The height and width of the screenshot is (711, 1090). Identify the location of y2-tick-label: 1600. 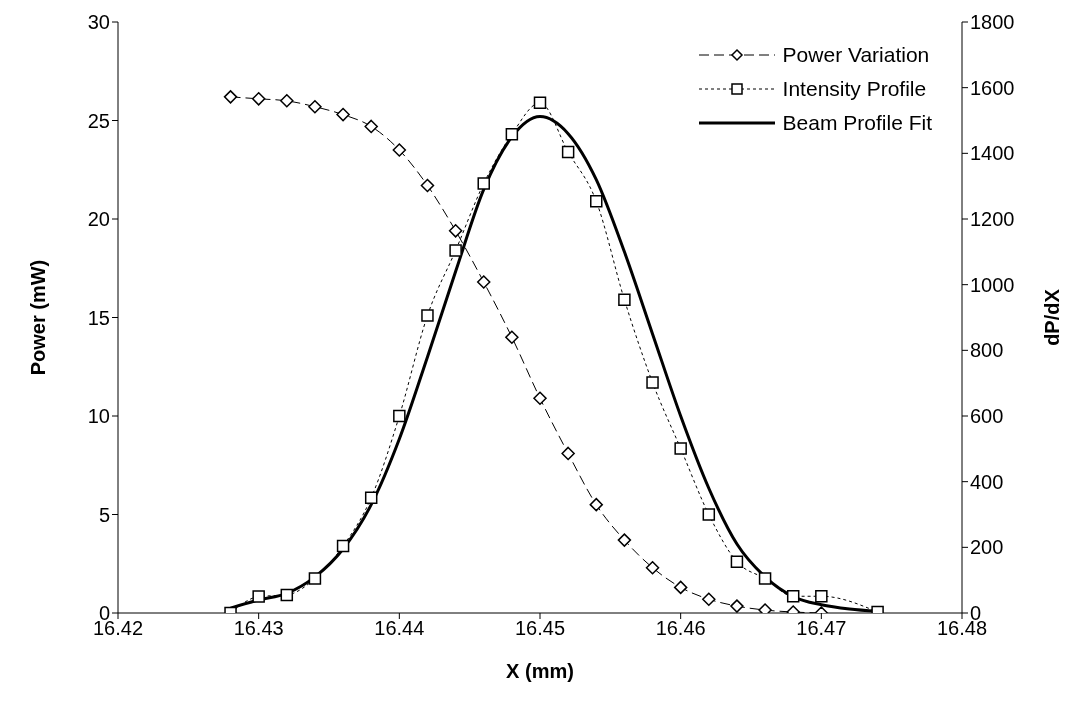
(992, 87).